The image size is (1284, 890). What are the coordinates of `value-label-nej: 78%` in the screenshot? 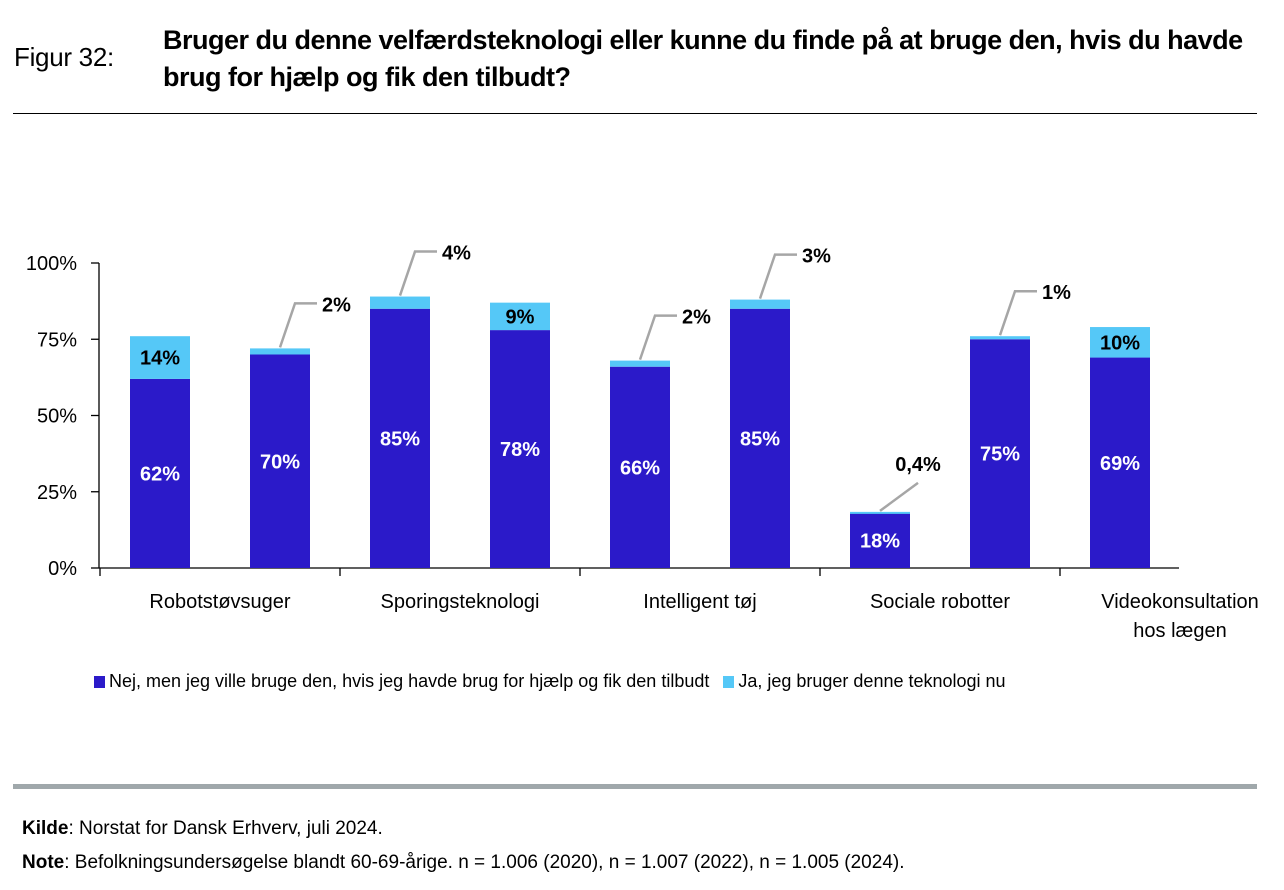 It's located at (520, 450).